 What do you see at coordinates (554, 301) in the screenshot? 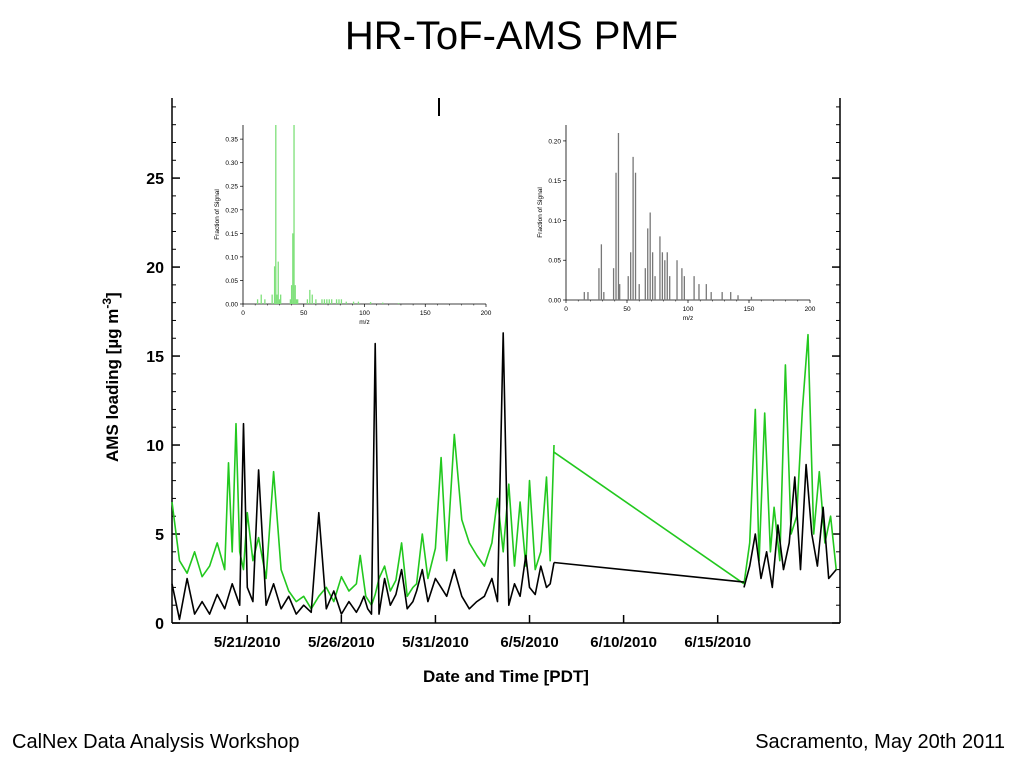
I see `inset2-y-tick-label: 0.00` at bounding box center [554, 301].